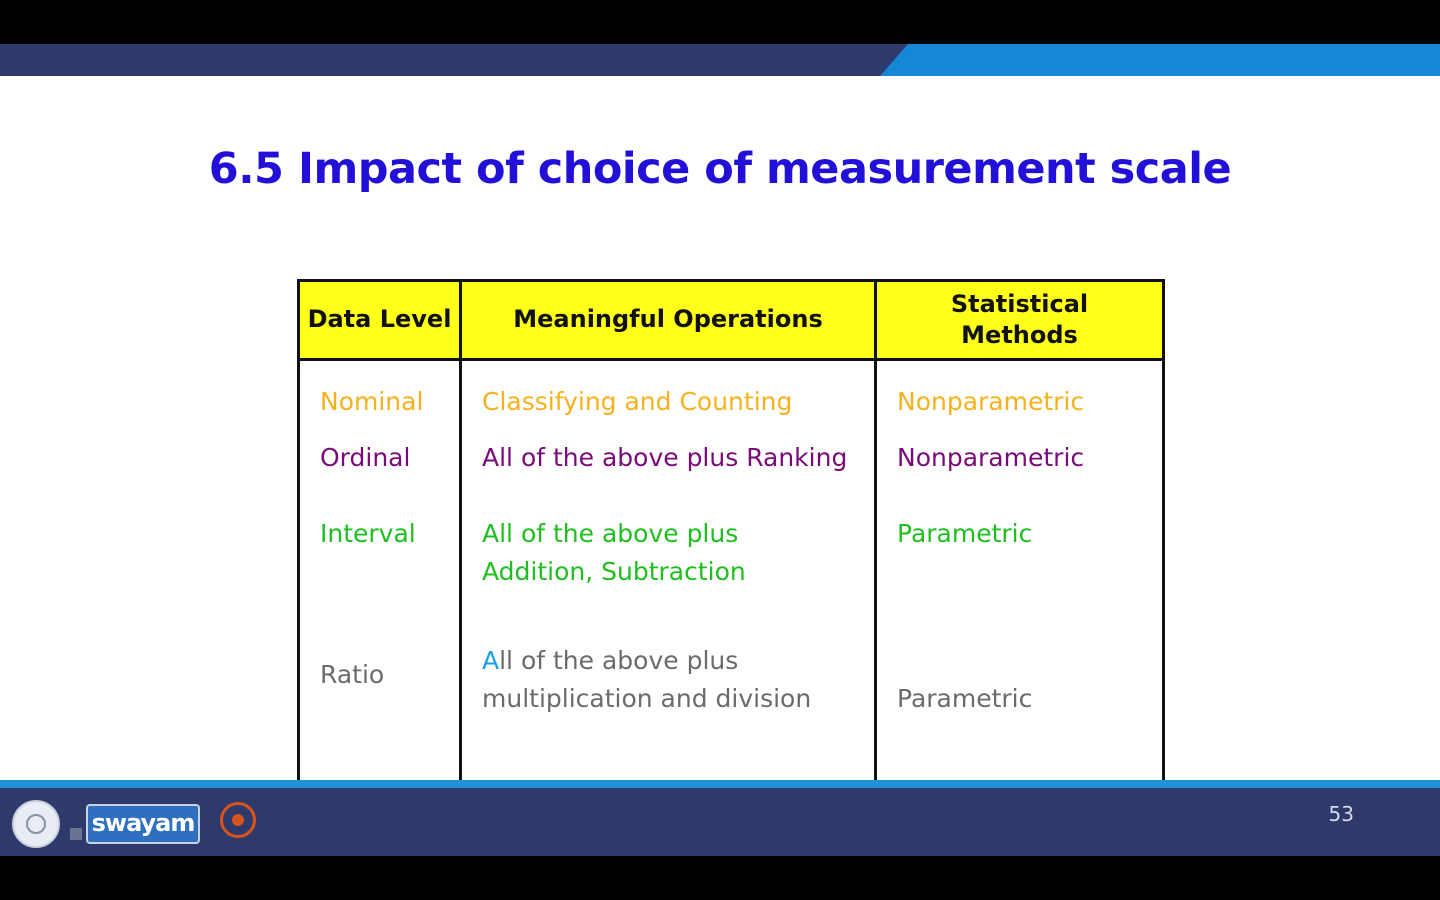 The height and width of the screenshot is (900, 1440). Describe the element at coordinates (36, 824) in the screenshot. I see `emblem-logo-icon` at that location.